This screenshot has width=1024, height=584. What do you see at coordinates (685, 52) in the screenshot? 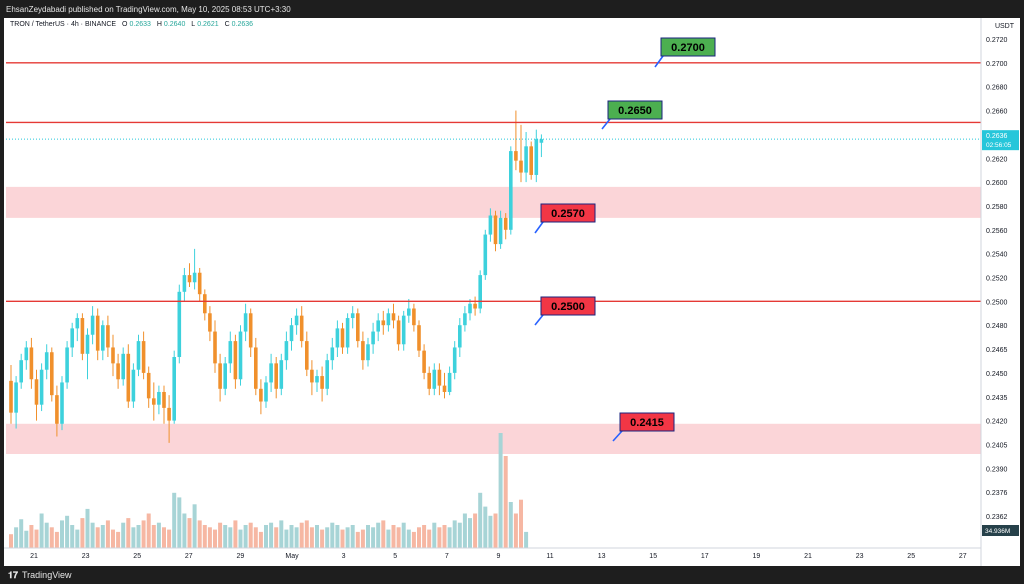
I see `price-label-0: 0.2700` at bounding box center [685, 52].